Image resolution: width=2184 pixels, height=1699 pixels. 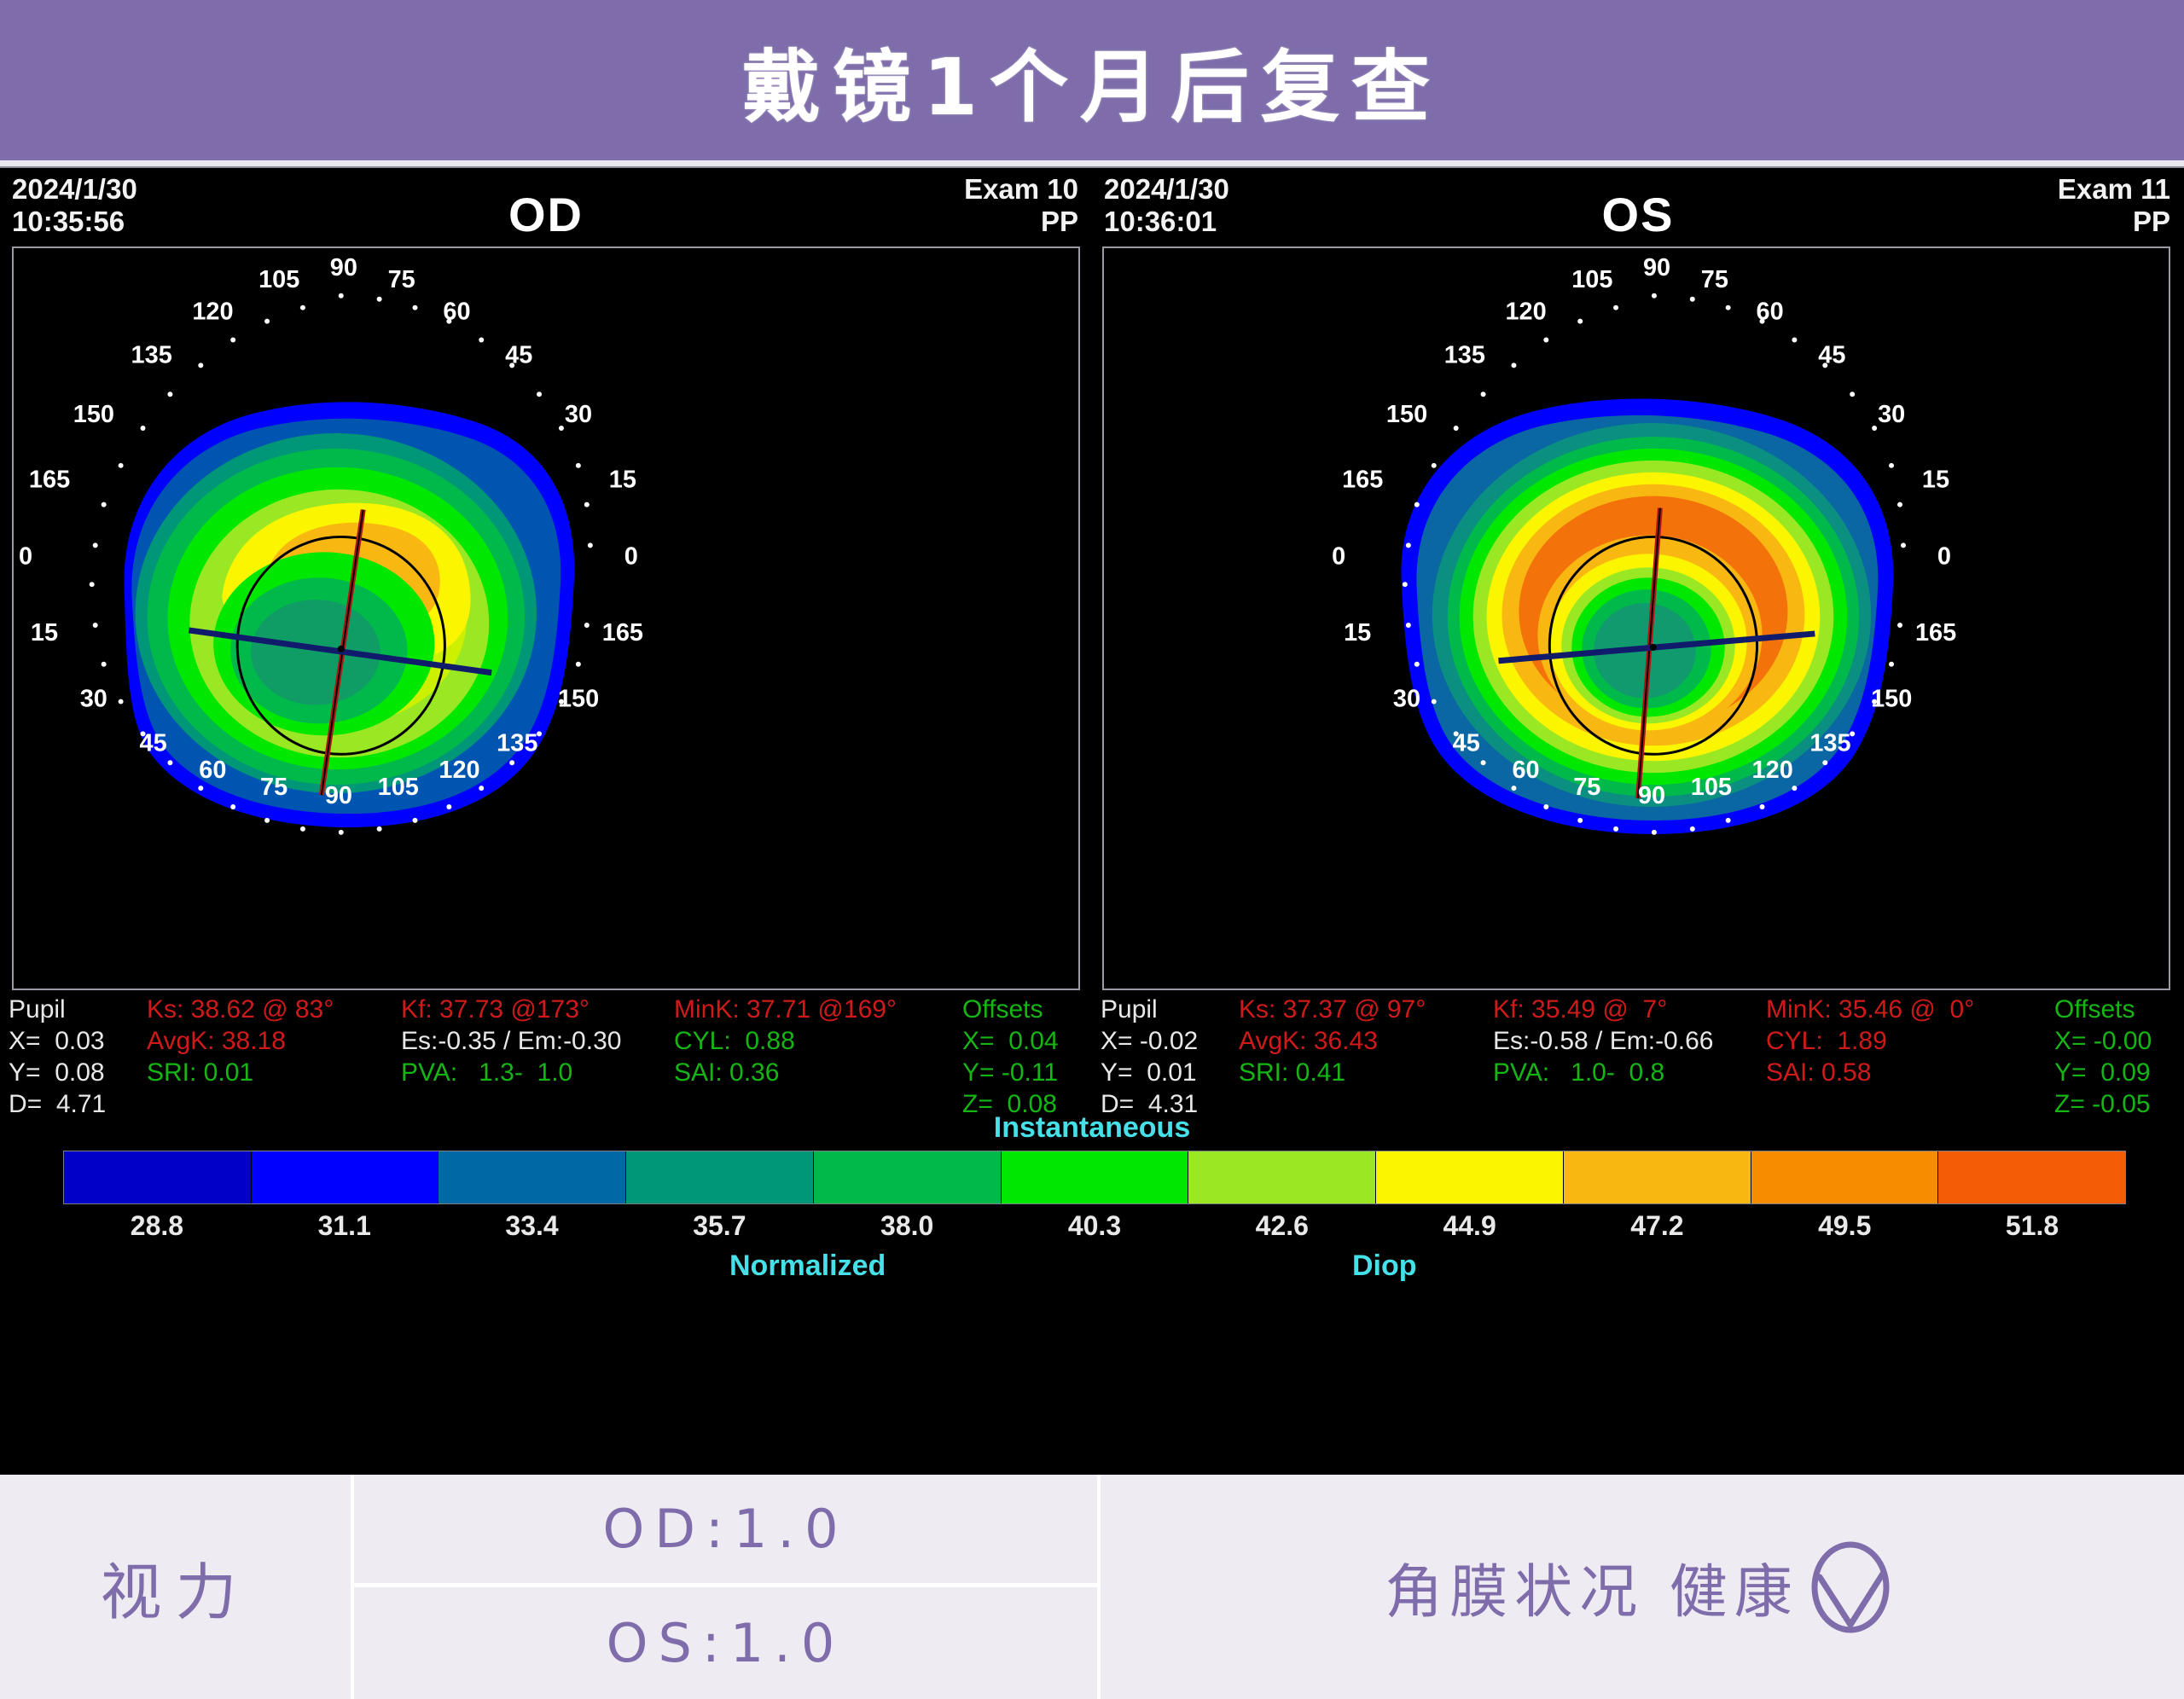 I want to click on pupil-y-od: Y= 0.08, so click(x=57, y=1072).